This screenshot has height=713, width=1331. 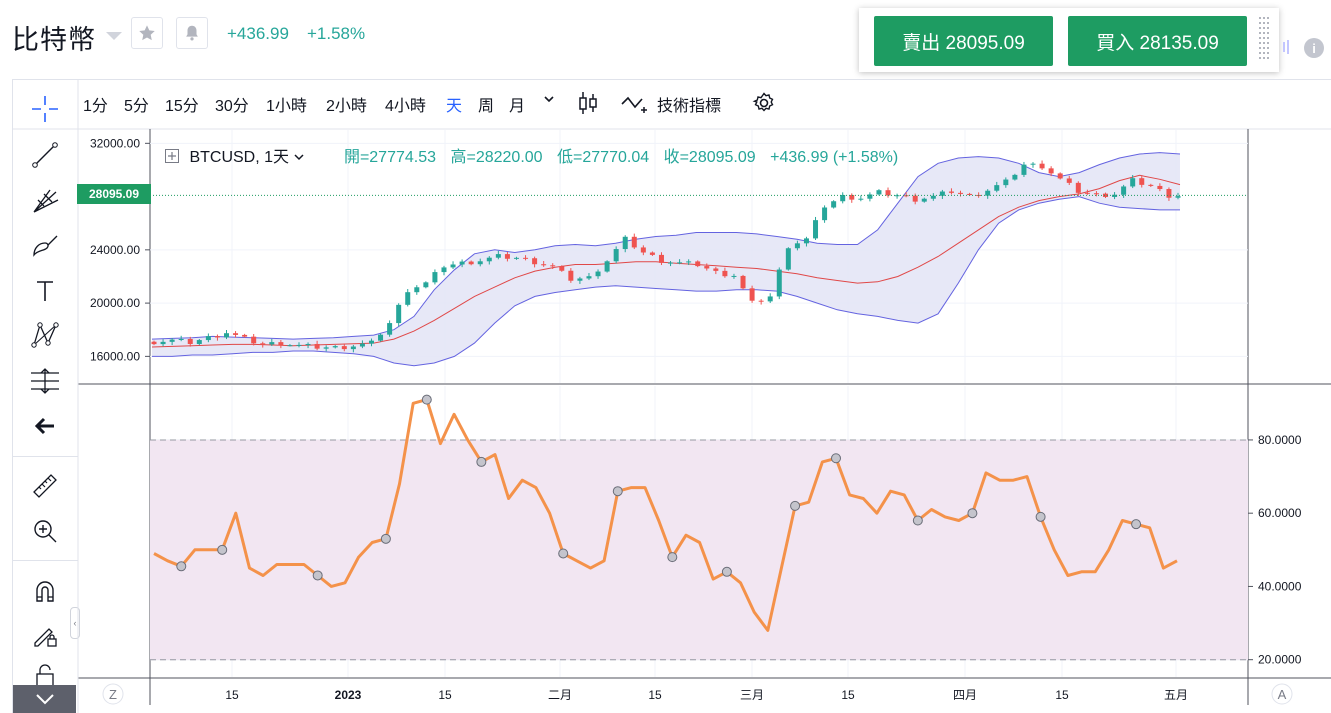 What do you see at coordinates (963, 41) in the screenshot?
I see `sell-button: 賣出 28095.09` at bounding box center [963, 41].